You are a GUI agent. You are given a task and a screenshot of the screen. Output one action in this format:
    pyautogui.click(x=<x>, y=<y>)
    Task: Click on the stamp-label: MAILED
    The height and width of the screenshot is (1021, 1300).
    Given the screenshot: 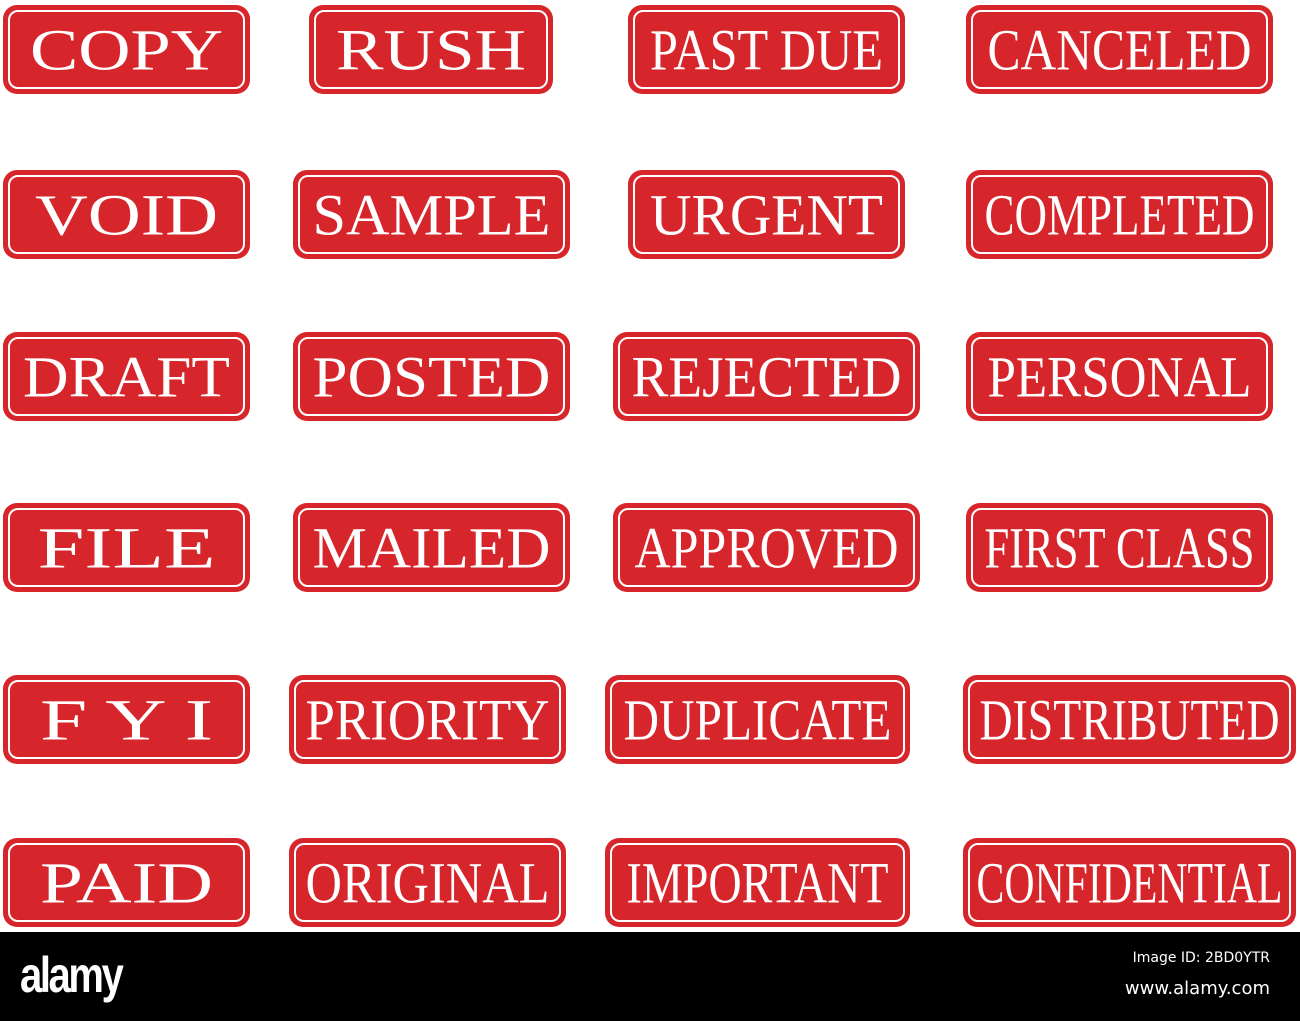 What is the action you would take?
    pyautogui.click(x=432, y=548)
    